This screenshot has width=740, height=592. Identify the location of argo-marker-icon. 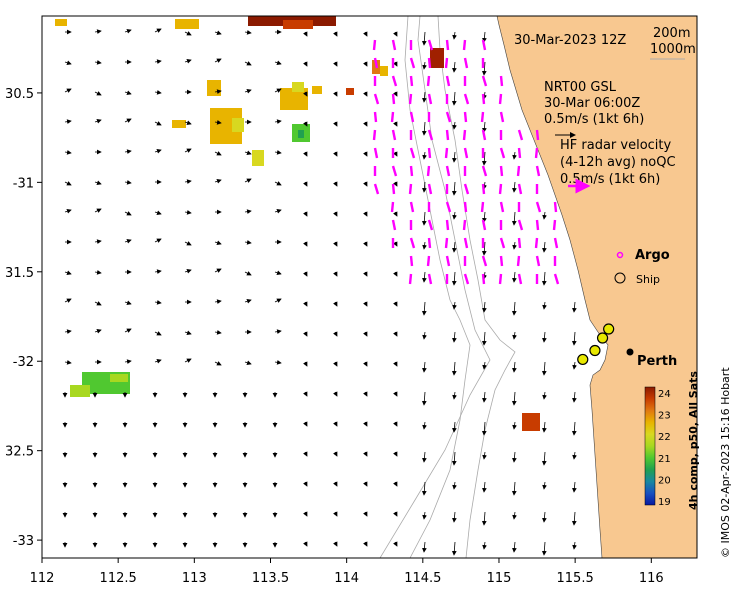
(620, 255).